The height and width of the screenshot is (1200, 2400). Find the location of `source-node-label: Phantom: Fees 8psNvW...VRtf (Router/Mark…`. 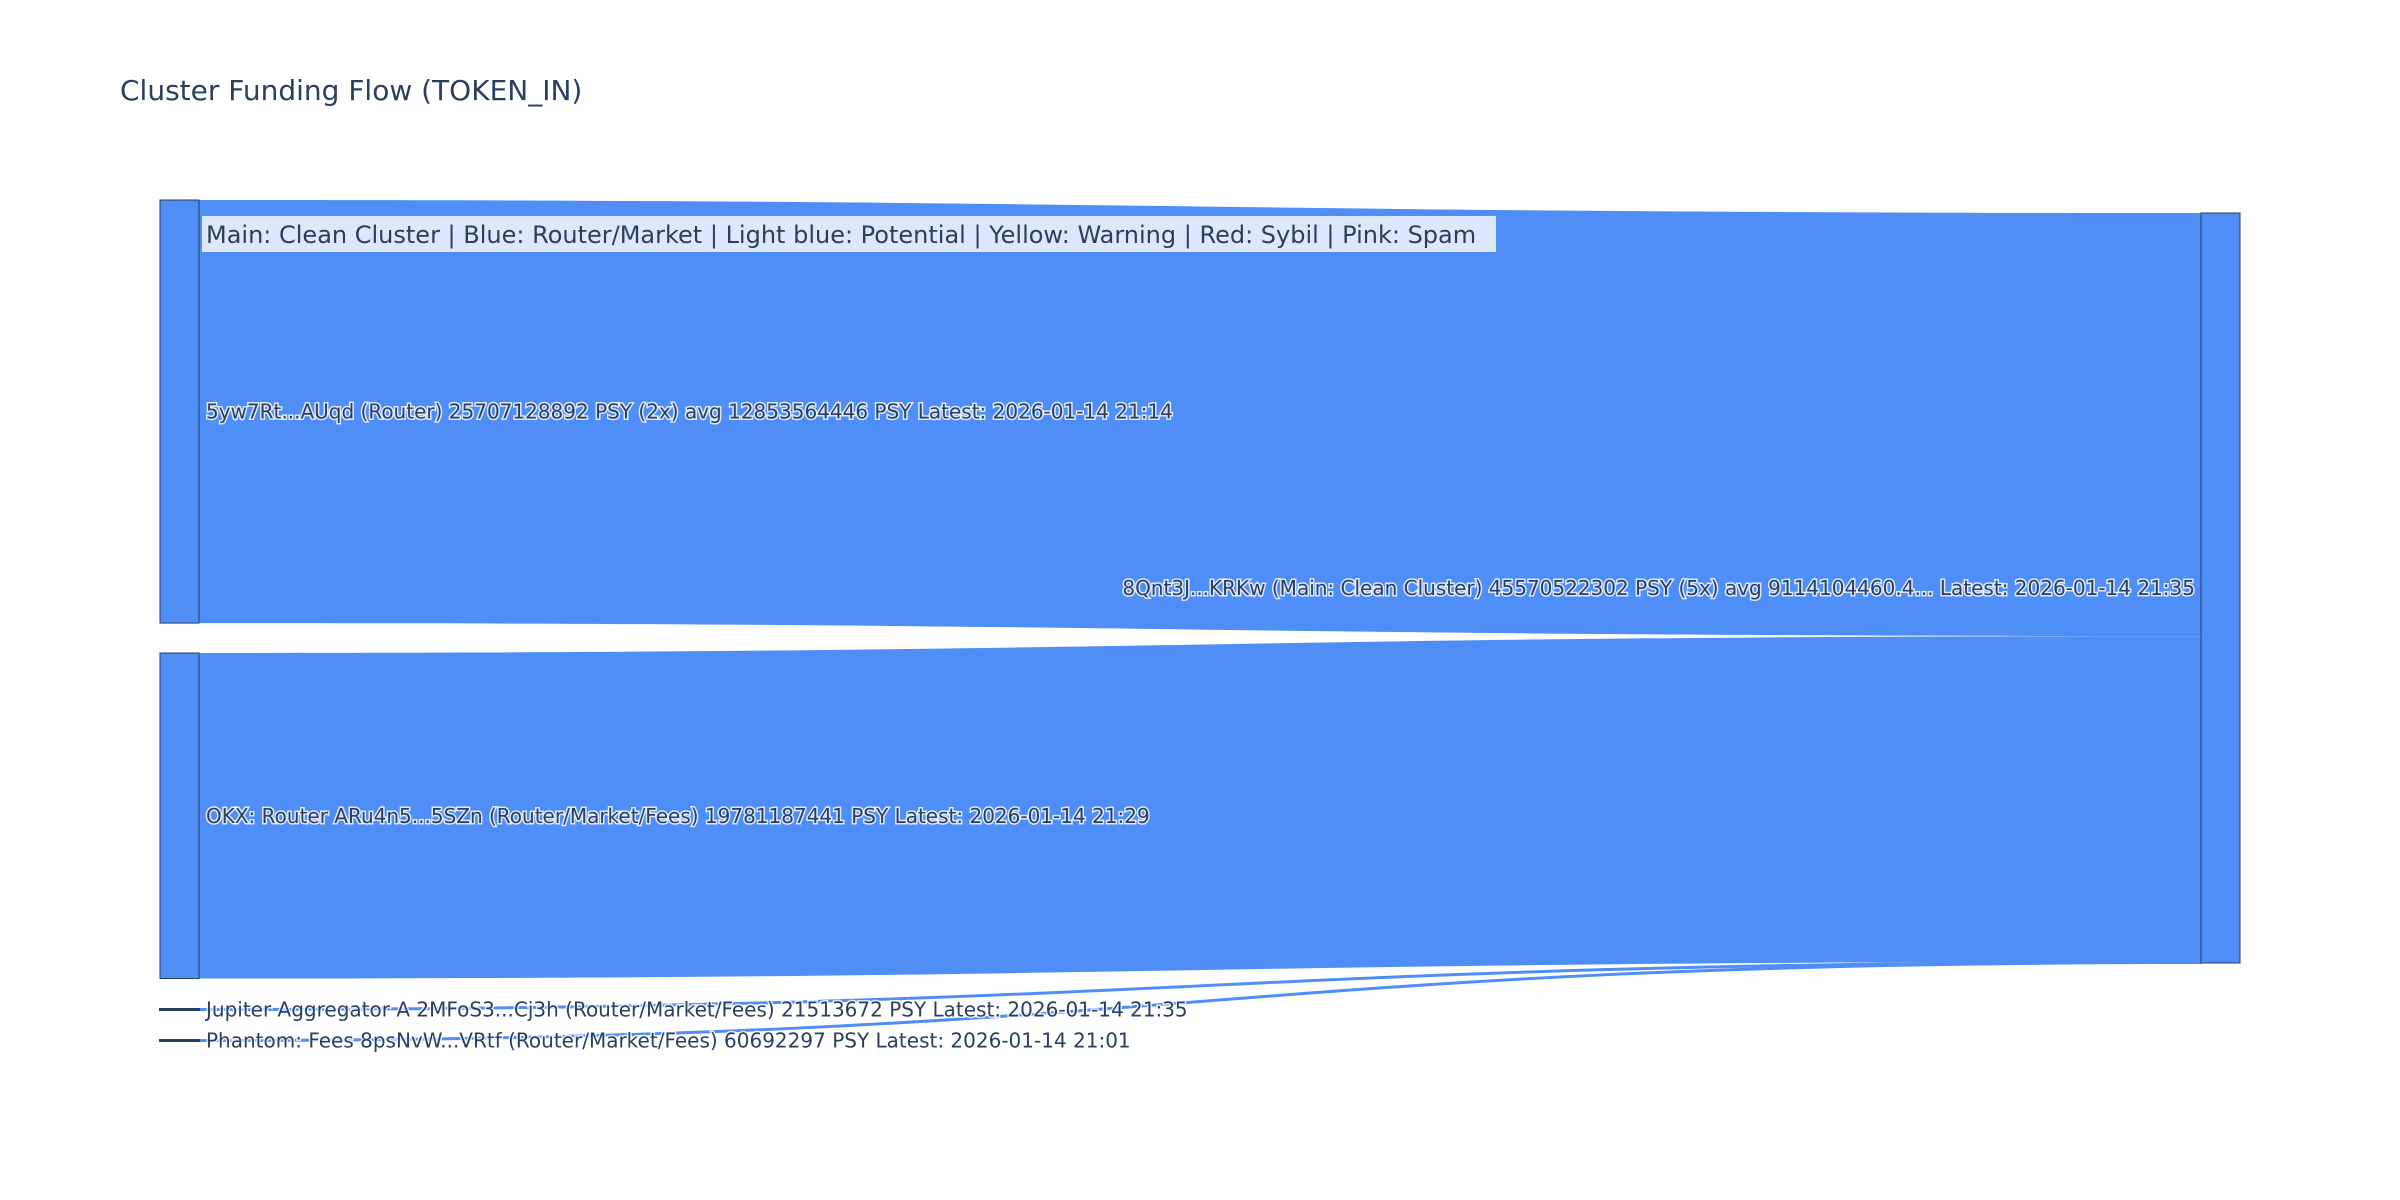

source-node-label: Phantom: Fees 8psNvW...VRtf (Router/Mark… is located at coordinates (668, 1041).